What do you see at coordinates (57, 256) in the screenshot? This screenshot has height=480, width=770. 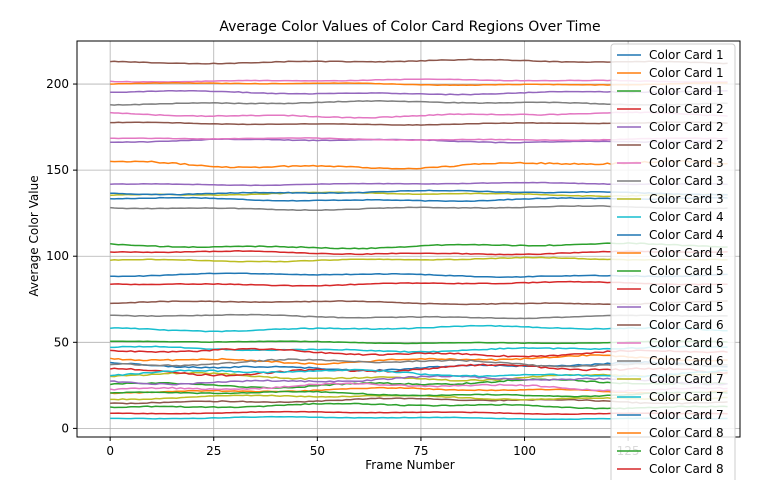 I see `y-tick-label: 100` at bounding box center [57, 256].